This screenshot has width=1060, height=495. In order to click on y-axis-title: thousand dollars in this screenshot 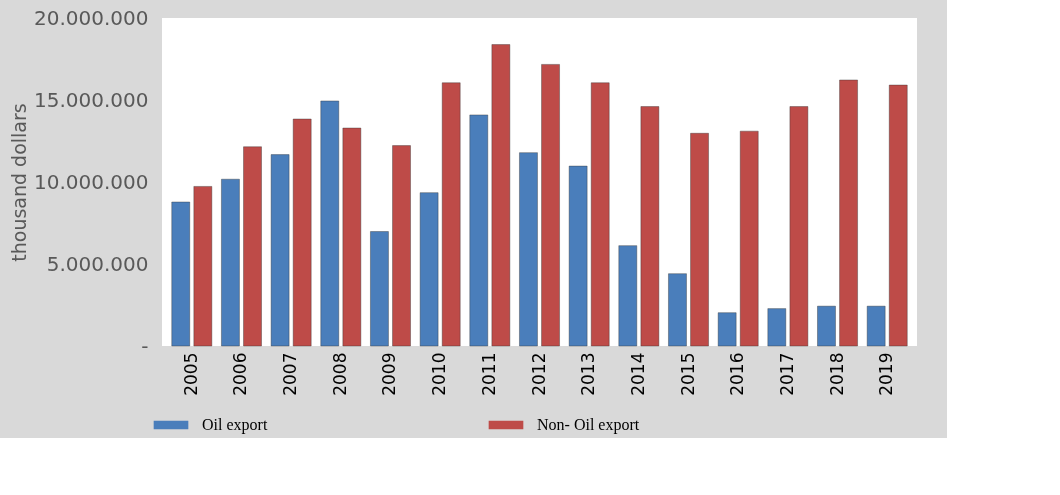, I will do `click(18, 182)`.